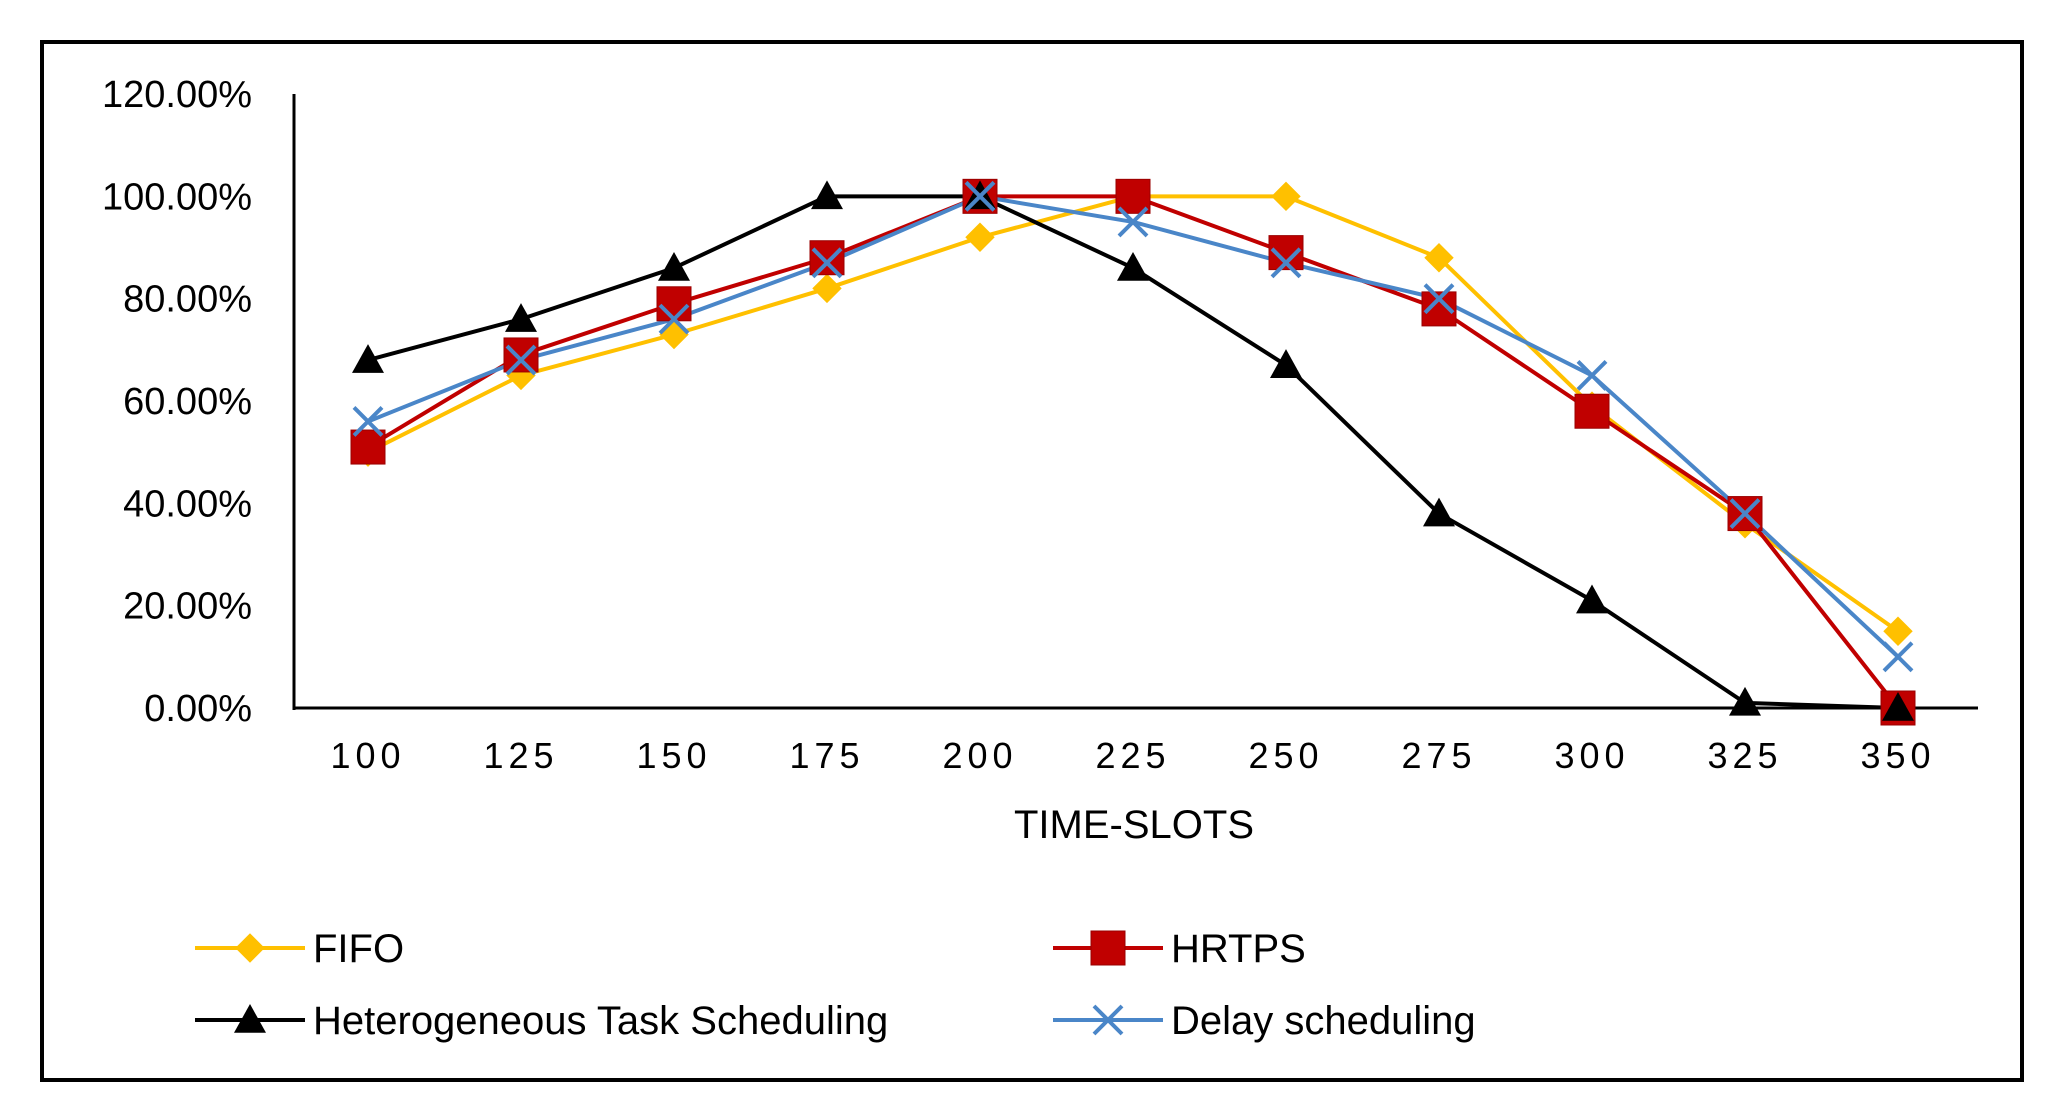  What do you see at coordinates (367, 755) in the screenshot?
I see `x-tick-label: 100` at bounding box center [367, 755].